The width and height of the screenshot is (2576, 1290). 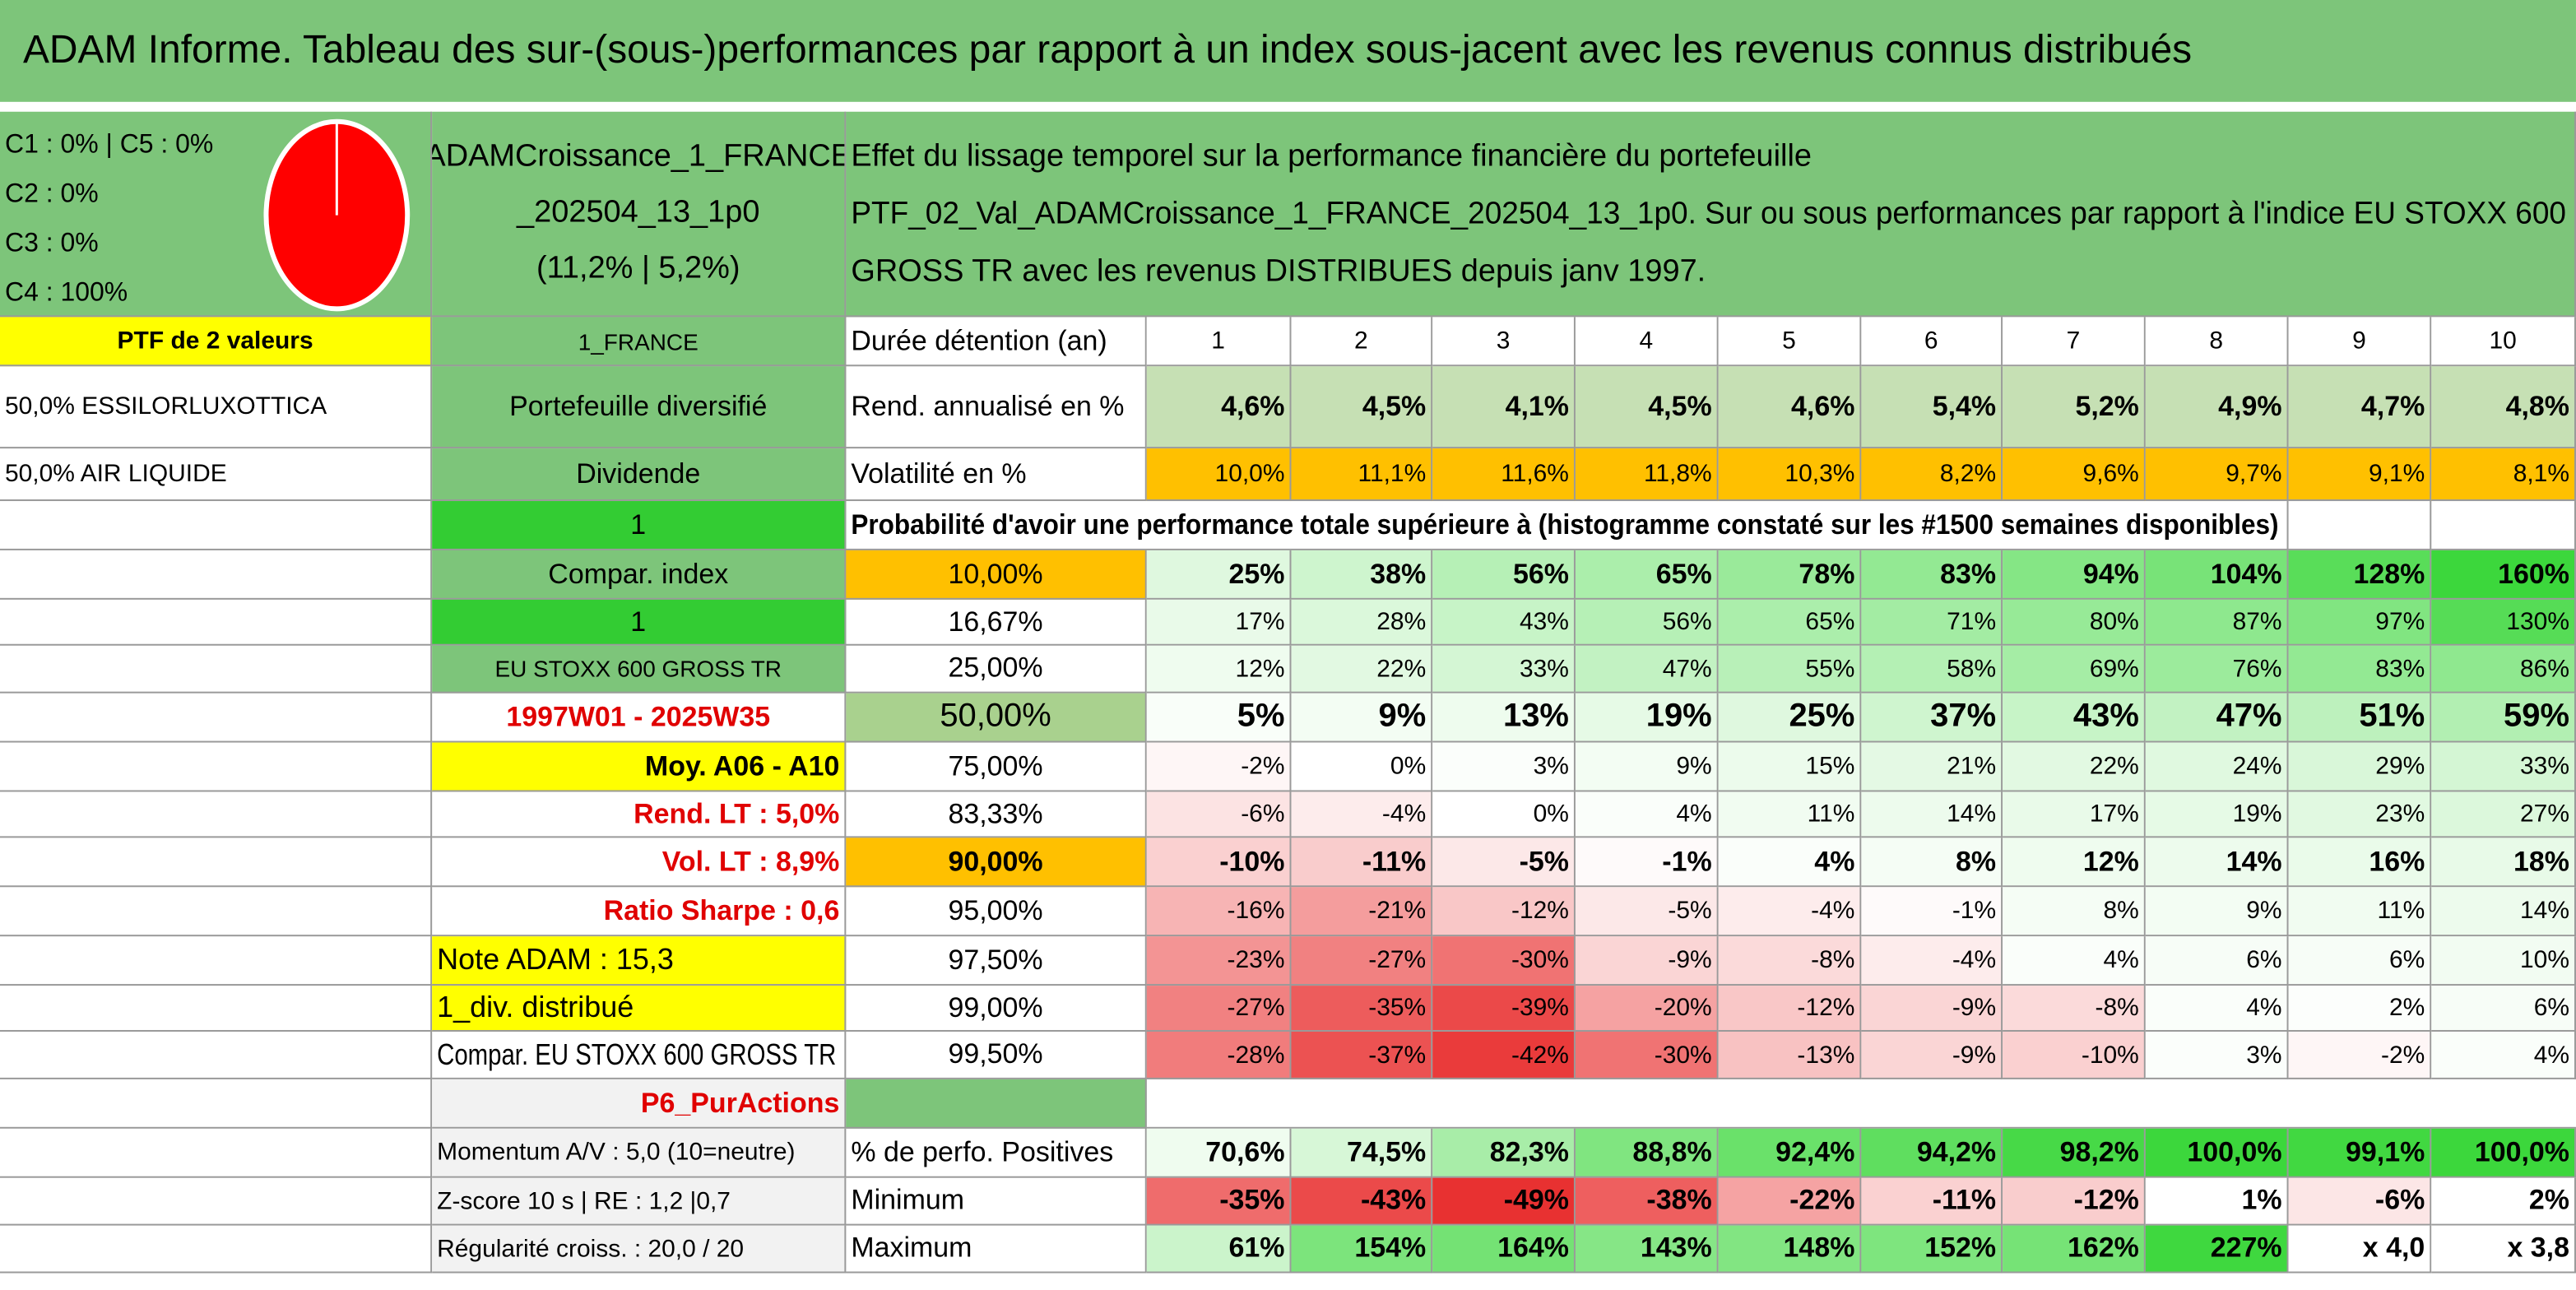 I want to click on row-label-cell-text: % de perfo. Positives, so click(x=982, y=1151).